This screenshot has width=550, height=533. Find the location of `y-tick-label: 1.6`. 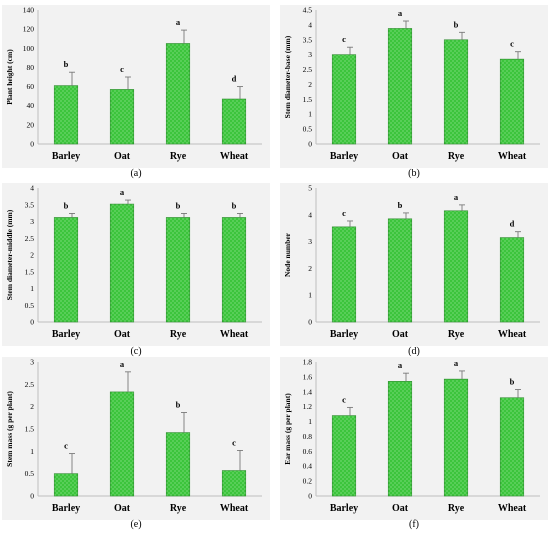

y-tick-label: 1.6 is located at coordinates (308, 376).